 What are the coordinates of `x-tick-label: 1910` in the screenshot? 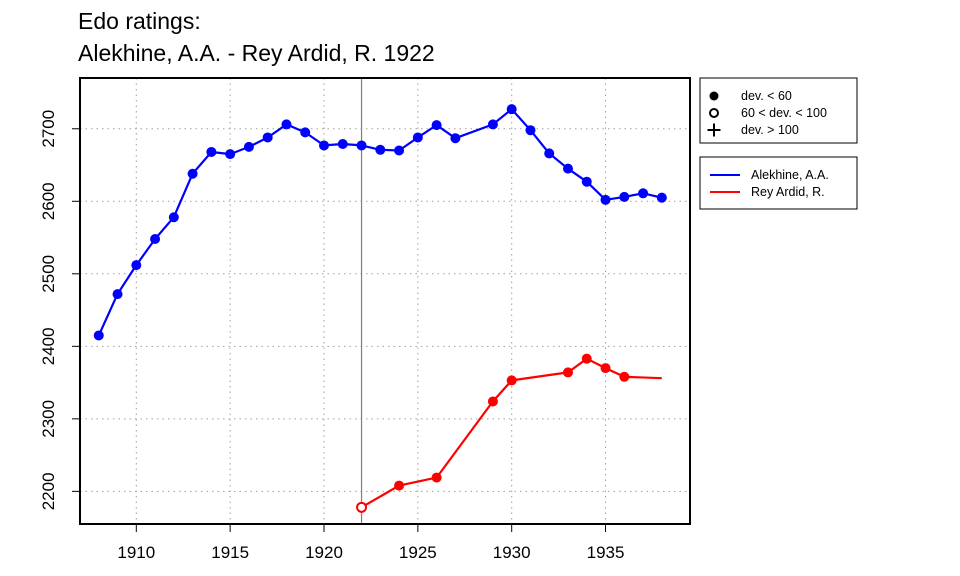 It's located at (136, 552).